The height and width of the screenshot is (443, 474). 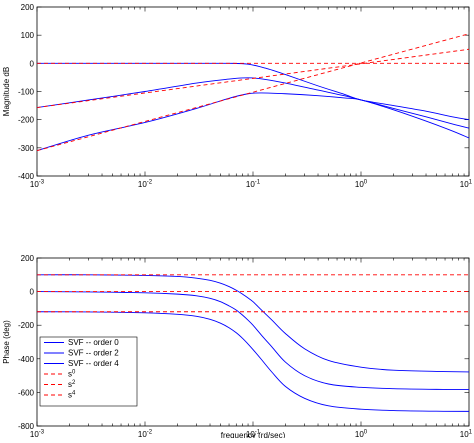 I want to click on legend-label: SVF -- order 4, so click(x=93, y=363).